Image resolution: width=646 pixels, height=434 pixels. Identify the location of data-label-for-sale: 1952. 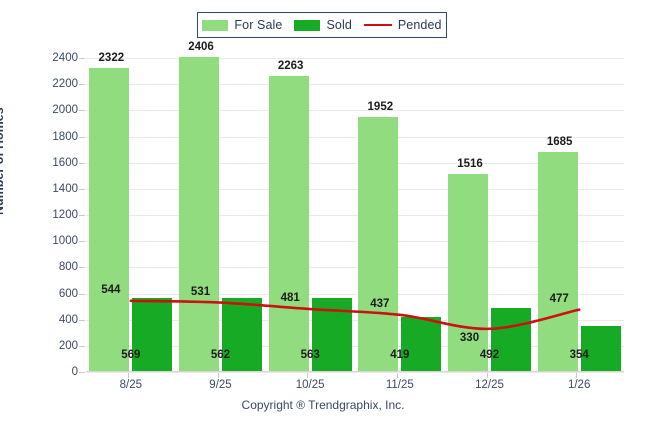
(380, 106).